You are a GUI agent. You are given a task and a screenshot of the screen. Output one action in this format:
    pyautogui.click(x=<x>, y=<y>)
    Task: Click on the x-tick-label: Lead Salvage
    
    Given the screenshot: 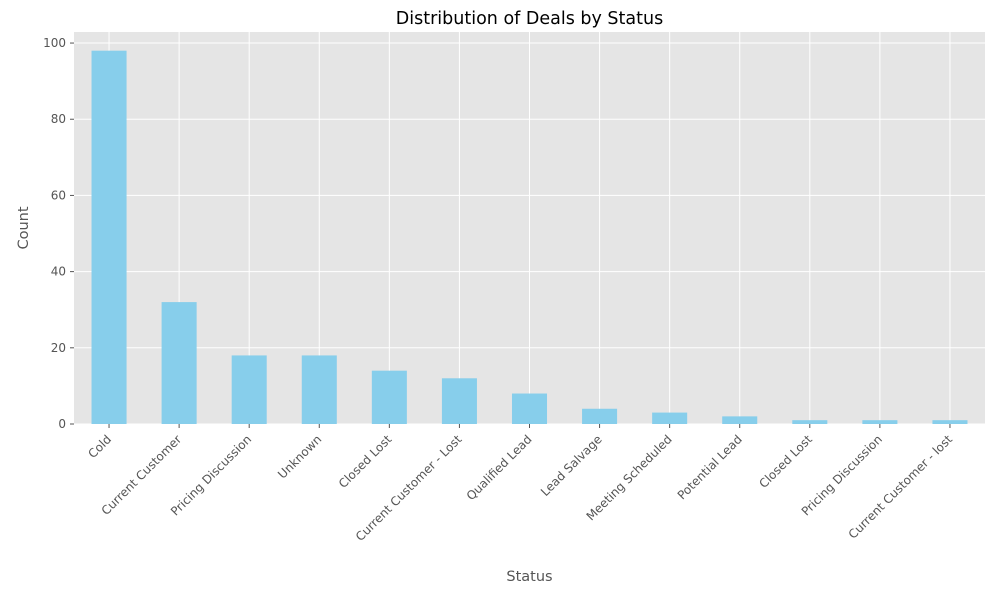 What is the action you would take?
    pyautogui.click(x=571, y=465)
    